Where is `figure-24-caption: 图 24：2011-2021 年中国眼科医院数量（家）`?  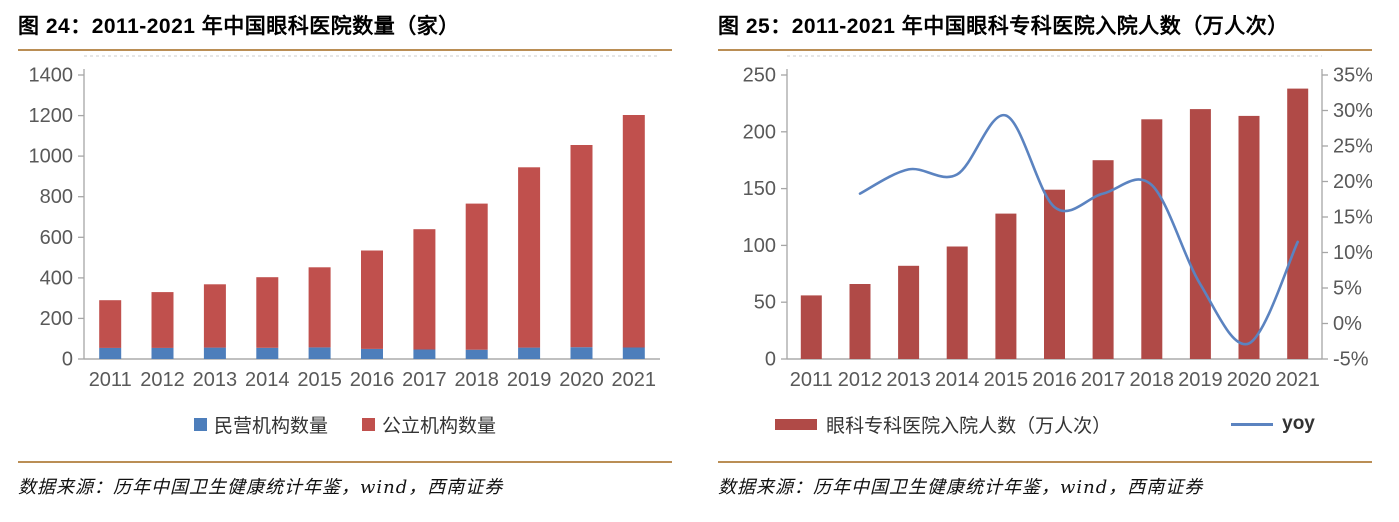 figure-24-caption: 图 24：2011-2021 年中国眼科医院数量（家） is located at coordinates (239, 26).